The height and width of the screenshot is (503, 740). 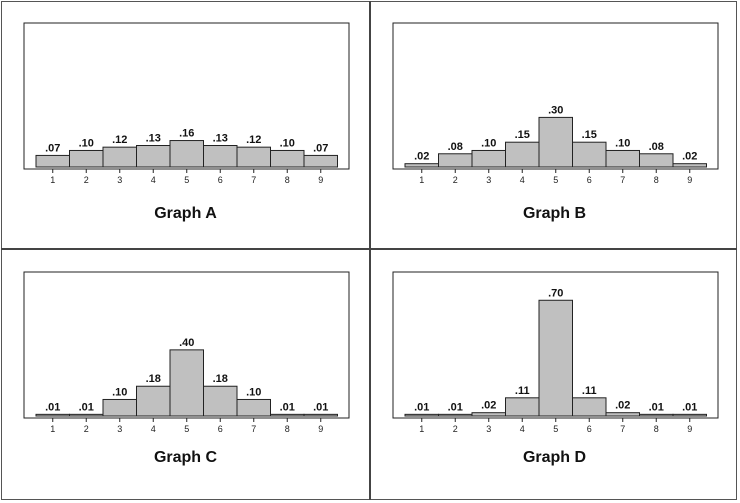 What do you see at coordinates (555, 110) in the screenshot?
I see `data-label: .30` at bounding box center [555, 110].